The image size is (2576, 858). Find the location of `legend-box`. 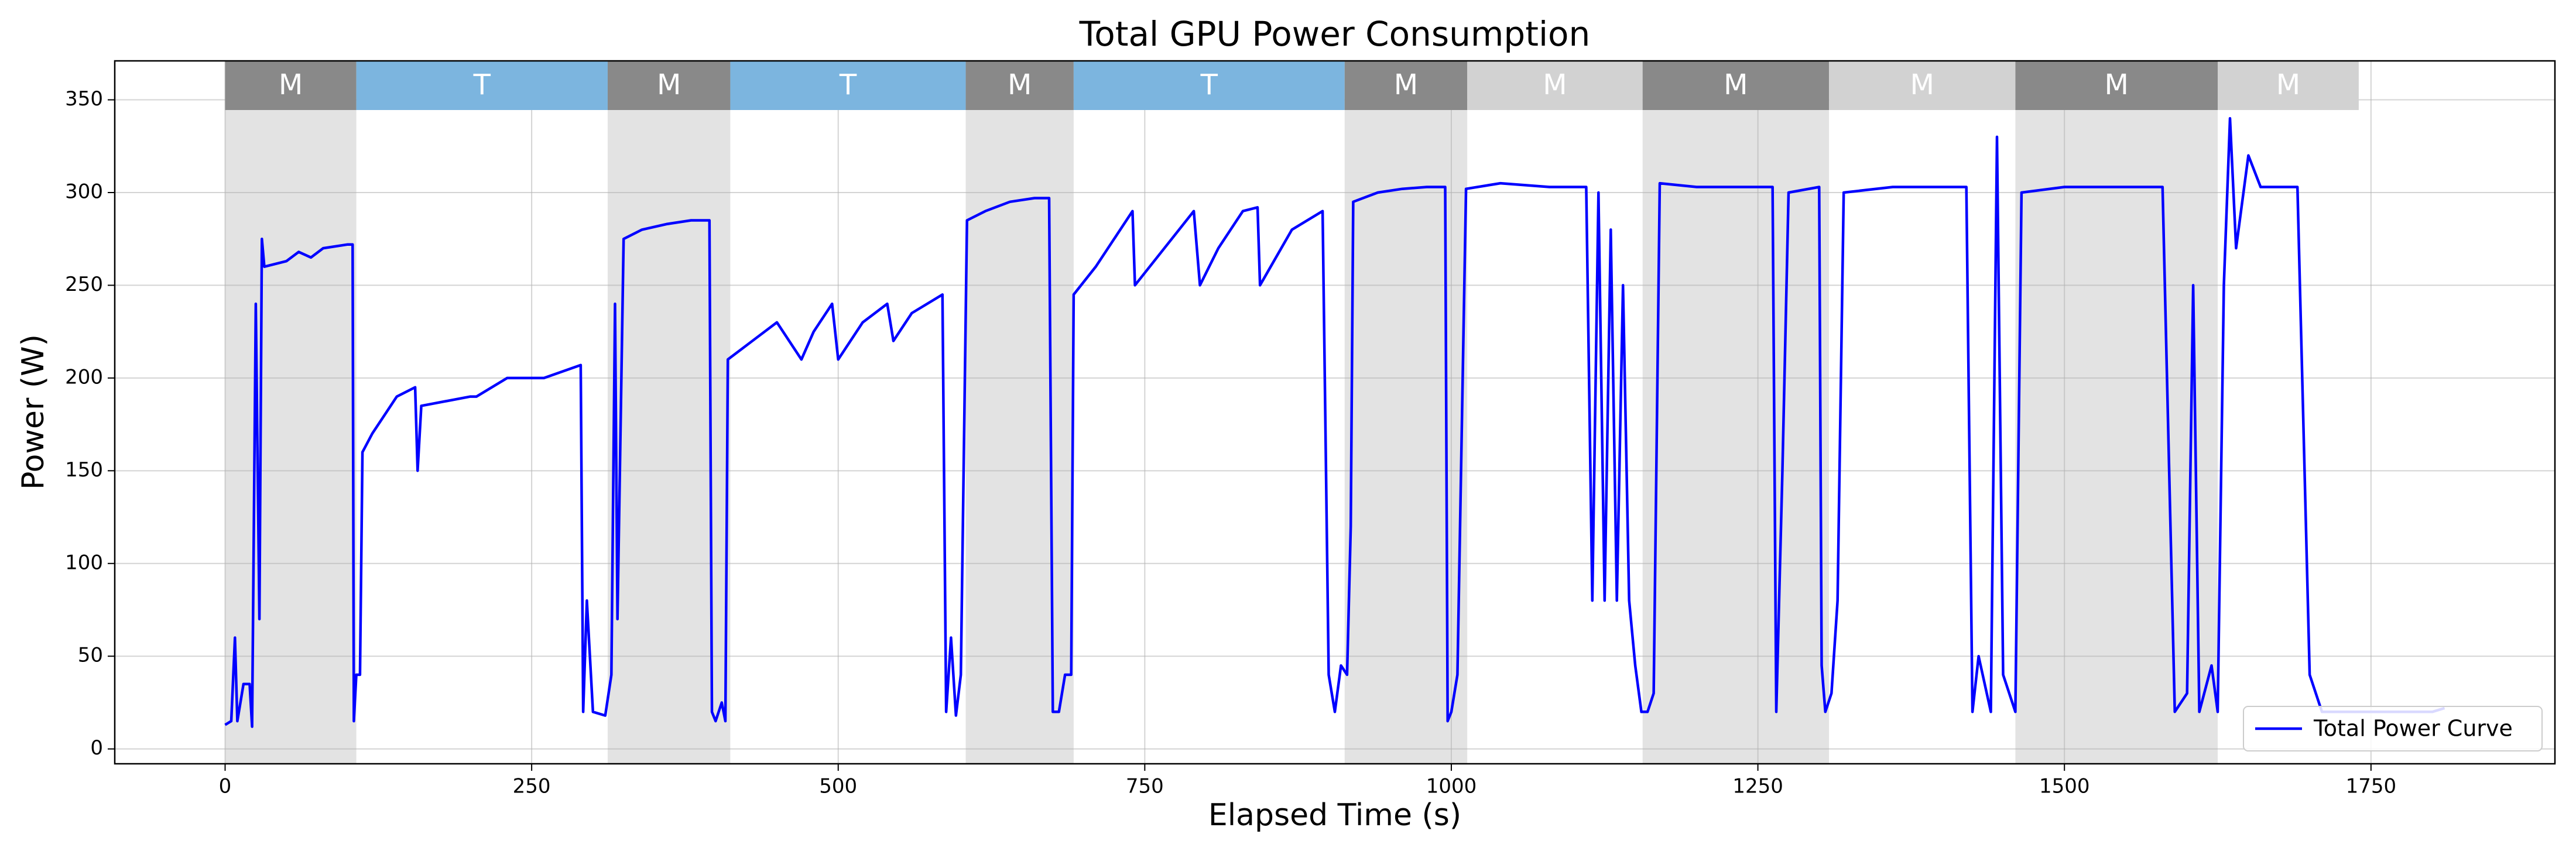

legend-box is located at coordinates (2393, 728).